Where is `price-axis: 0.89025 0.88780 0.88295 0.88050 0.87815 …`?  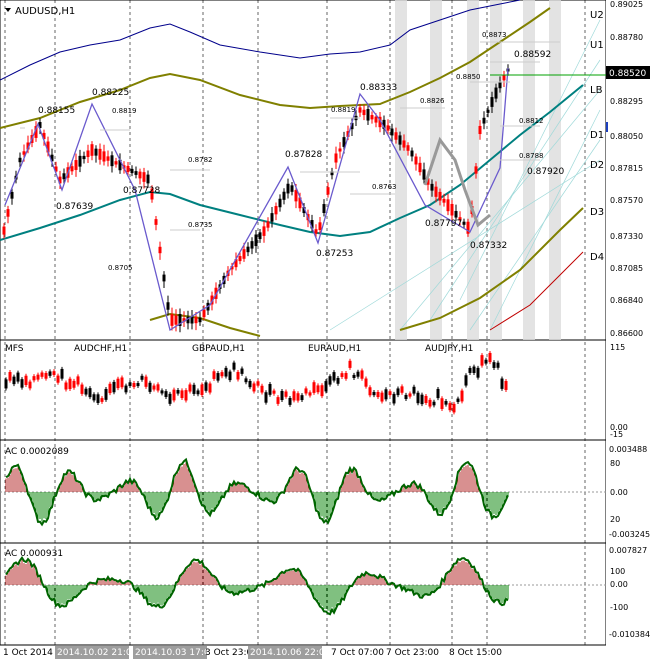
price-axis: 0.89025 0.88780 0.88295 0.88050 0.87815 … is located at coordinates (628, 169).